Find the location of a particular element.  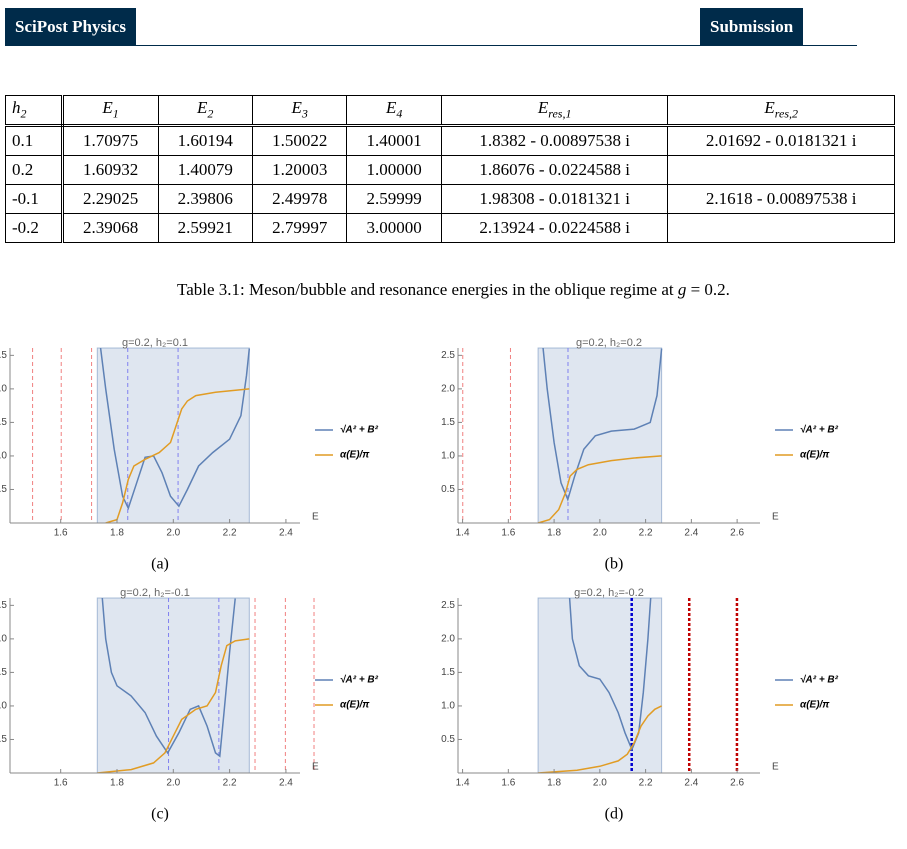

caption-var: g is located at coordinates (682, 289).